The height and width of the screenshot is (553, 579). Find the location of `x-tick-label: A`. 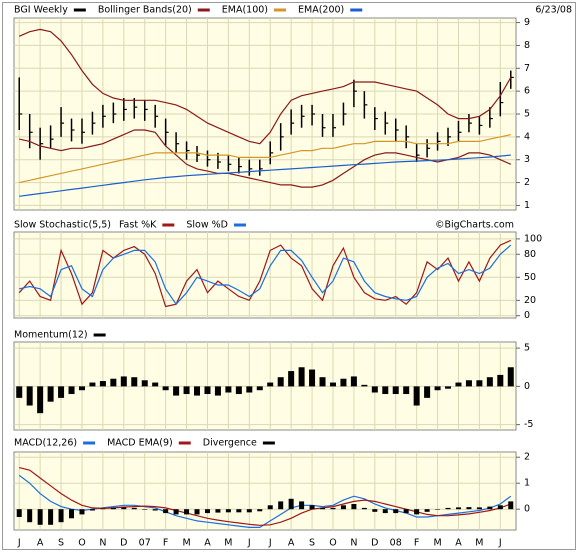

x-tick-label: A is located at coordinates (207, 543).